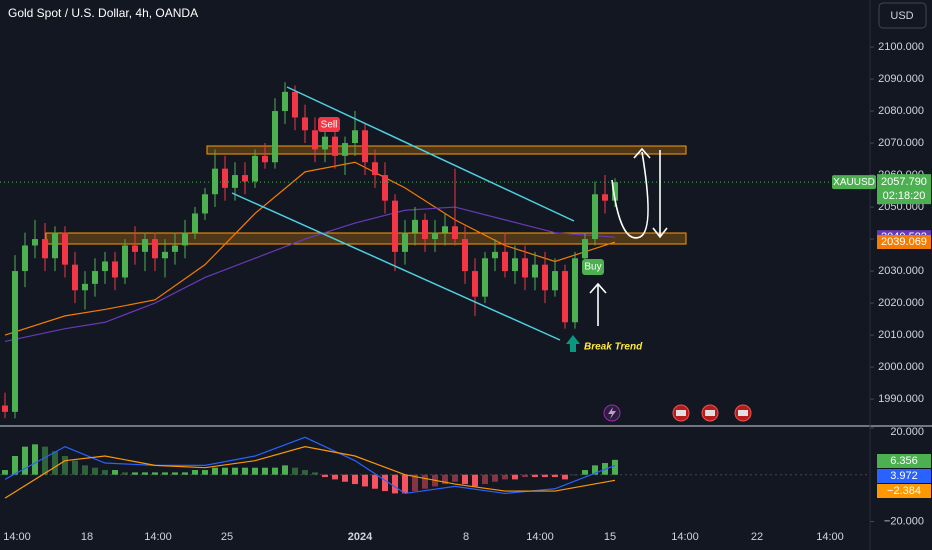 Image resolution: width=932 pixels, height=550 pixels. What do you see at coordinates (610, 537) in the screenshot?
I see `x-tick-label: 15` at bounding box center [610, 537].